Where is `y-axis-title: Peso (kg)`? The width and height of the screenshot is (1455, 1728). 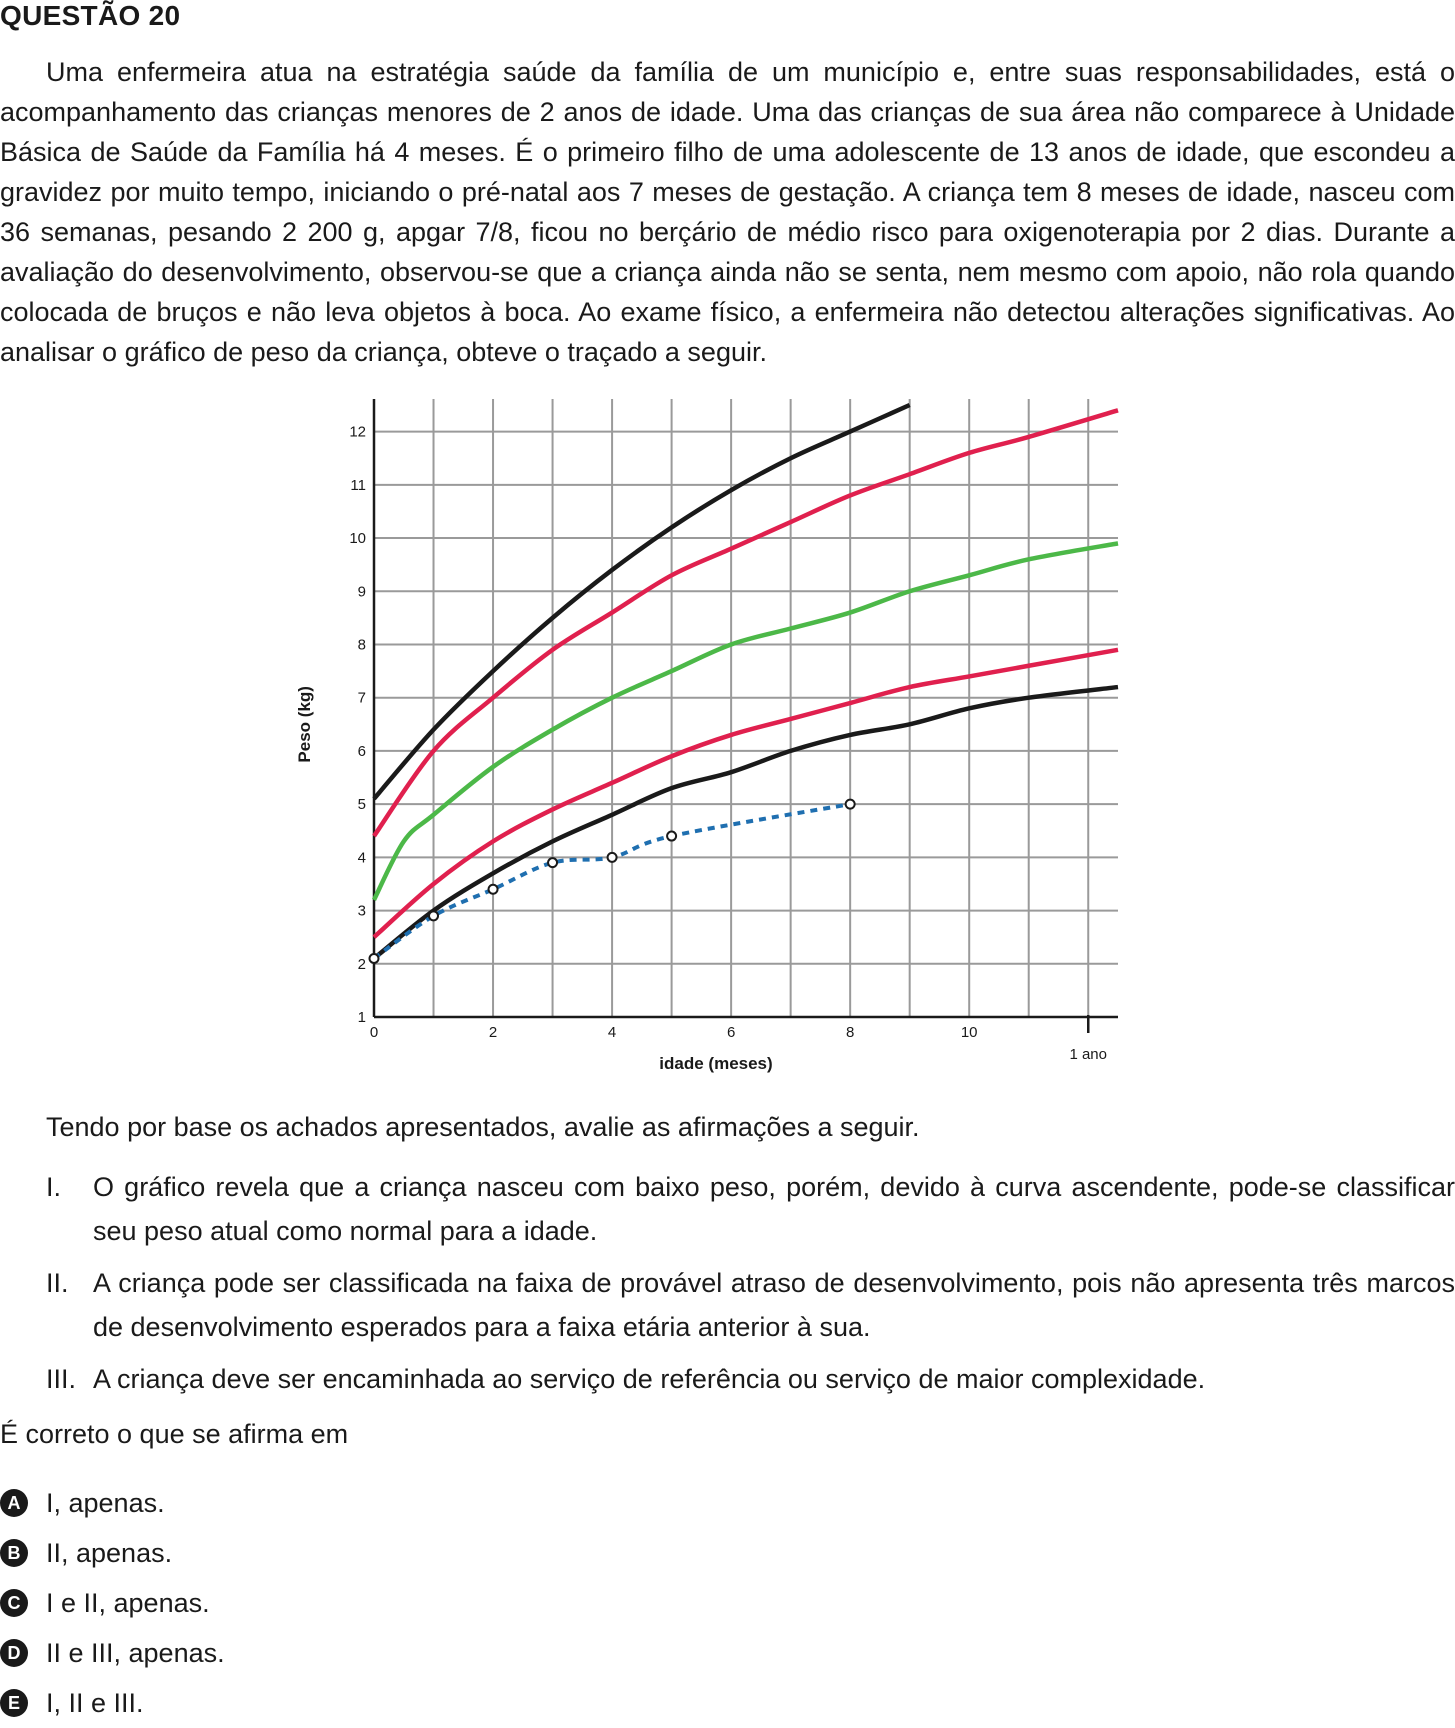 y-axis-title: Peso (kg) is located at coordinates (304, 724).